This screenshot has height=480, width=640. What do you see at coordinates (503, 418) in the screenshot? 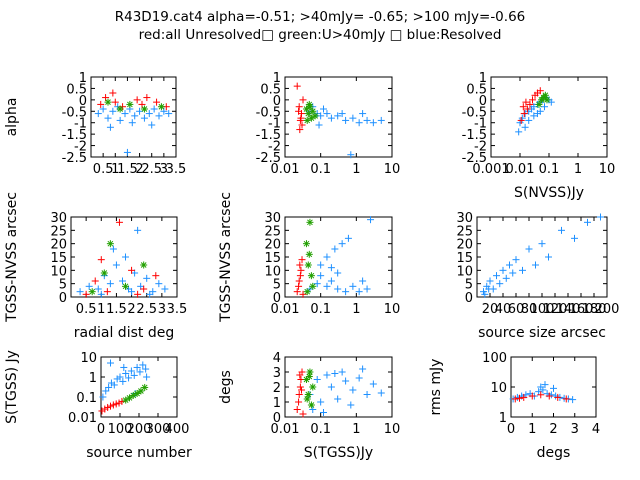
I see `y-tick-label: 1` at bounding box center [503, 418].